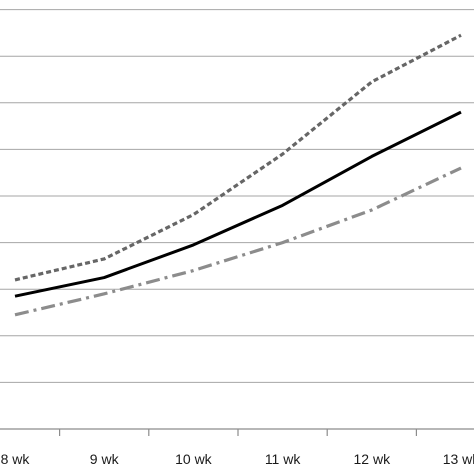 This screenshot has width=474, height=474. Describe the element at coordinates (283, 459) in the screenshot. I see `x-tick-label: 11 wk` at that location.